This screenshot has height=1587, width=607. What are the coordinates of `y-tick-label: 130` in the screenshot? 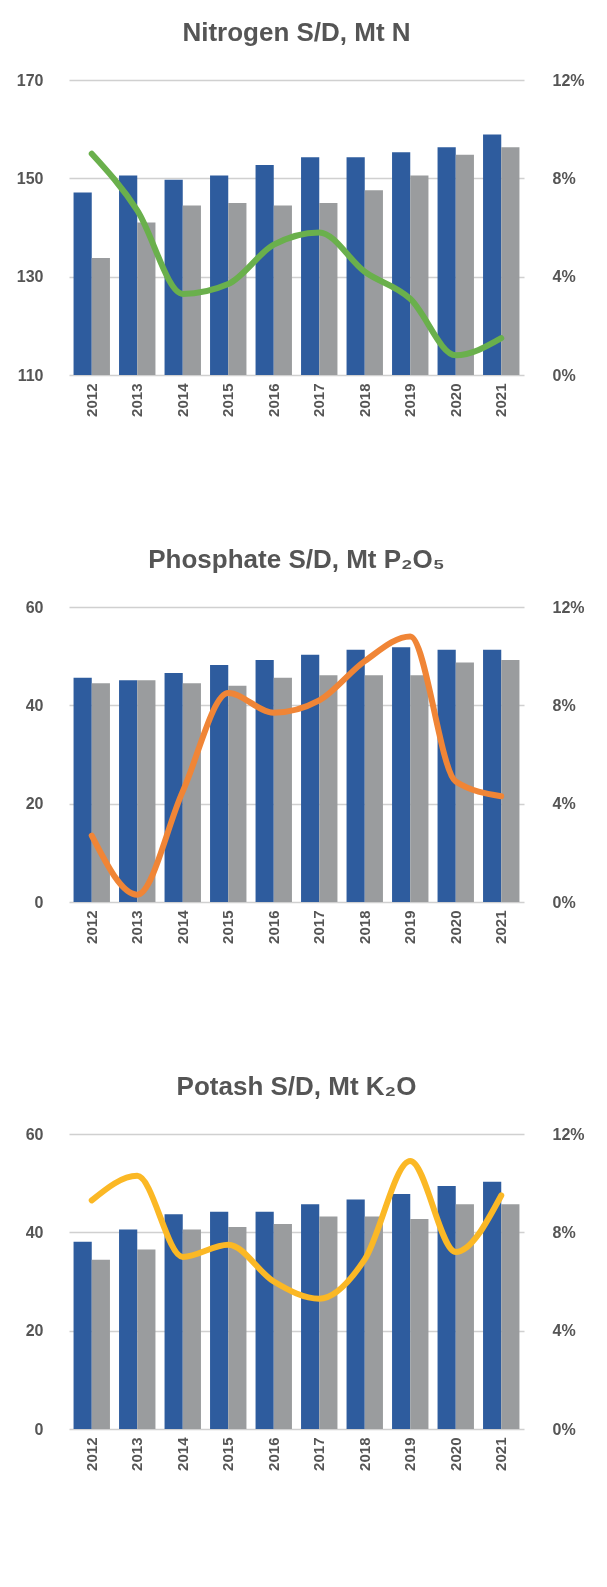 It's located at (30, 277).